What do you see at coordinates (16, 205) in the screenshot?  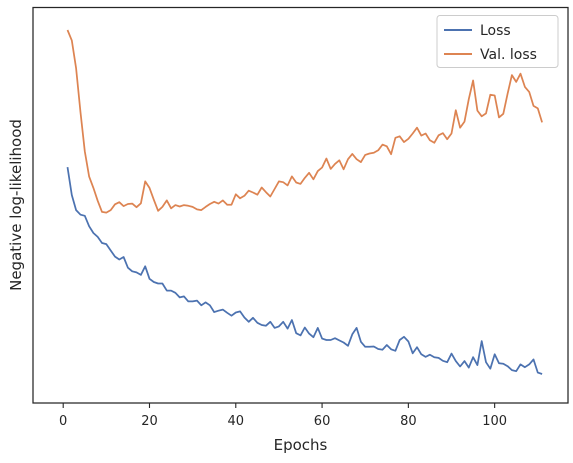 I see `y-axis-title: Negative log-likelihood` at bounding box center [16, 205].